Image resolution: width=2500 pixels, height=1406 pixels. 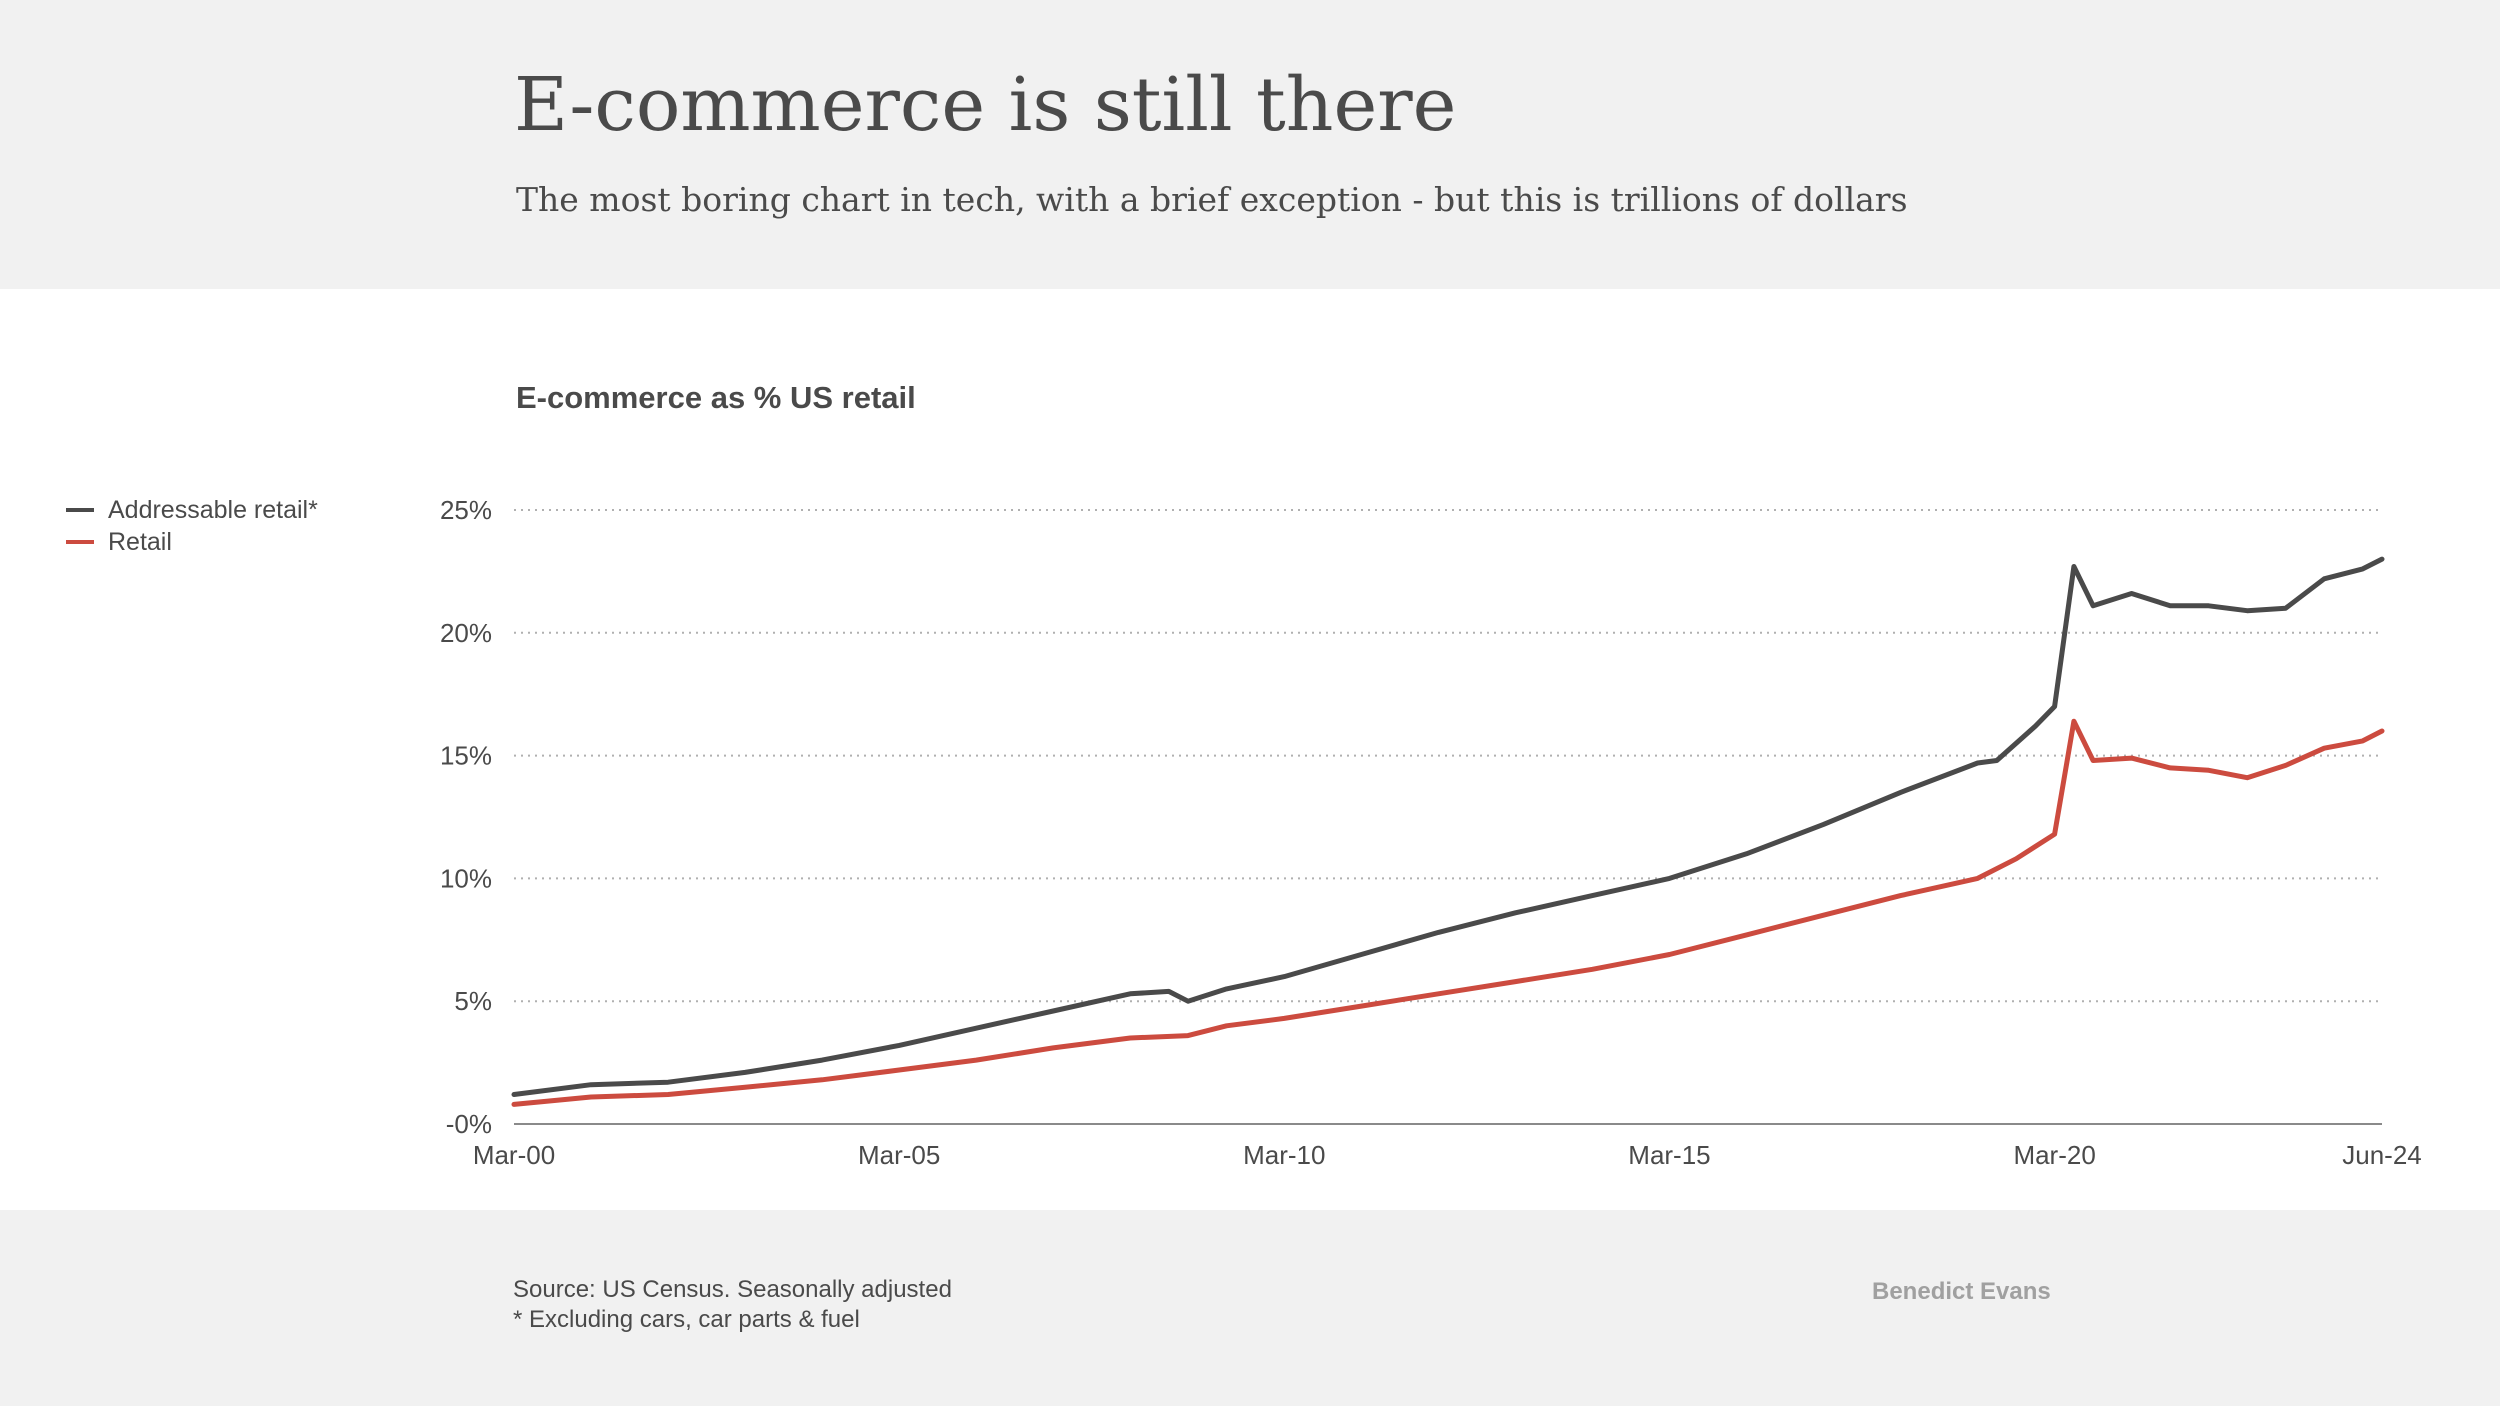 I want to click on x-tick-label: Mar-20, so click(x=2054, y=1155).